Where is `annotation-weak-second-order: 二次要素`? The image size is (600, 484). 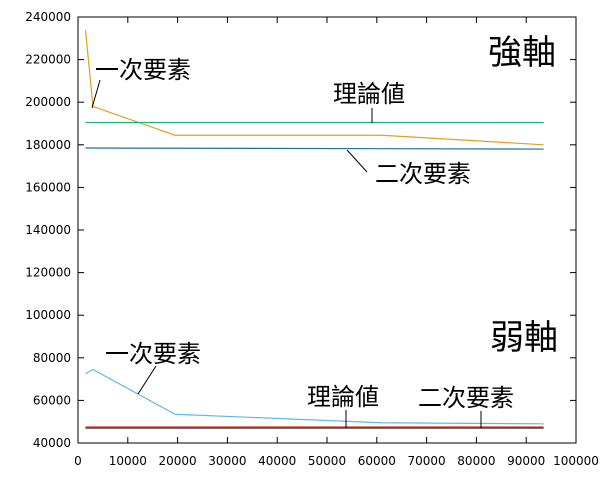 annotation-weak-second-order: 二次要素 is located at coordinates (466, 398).